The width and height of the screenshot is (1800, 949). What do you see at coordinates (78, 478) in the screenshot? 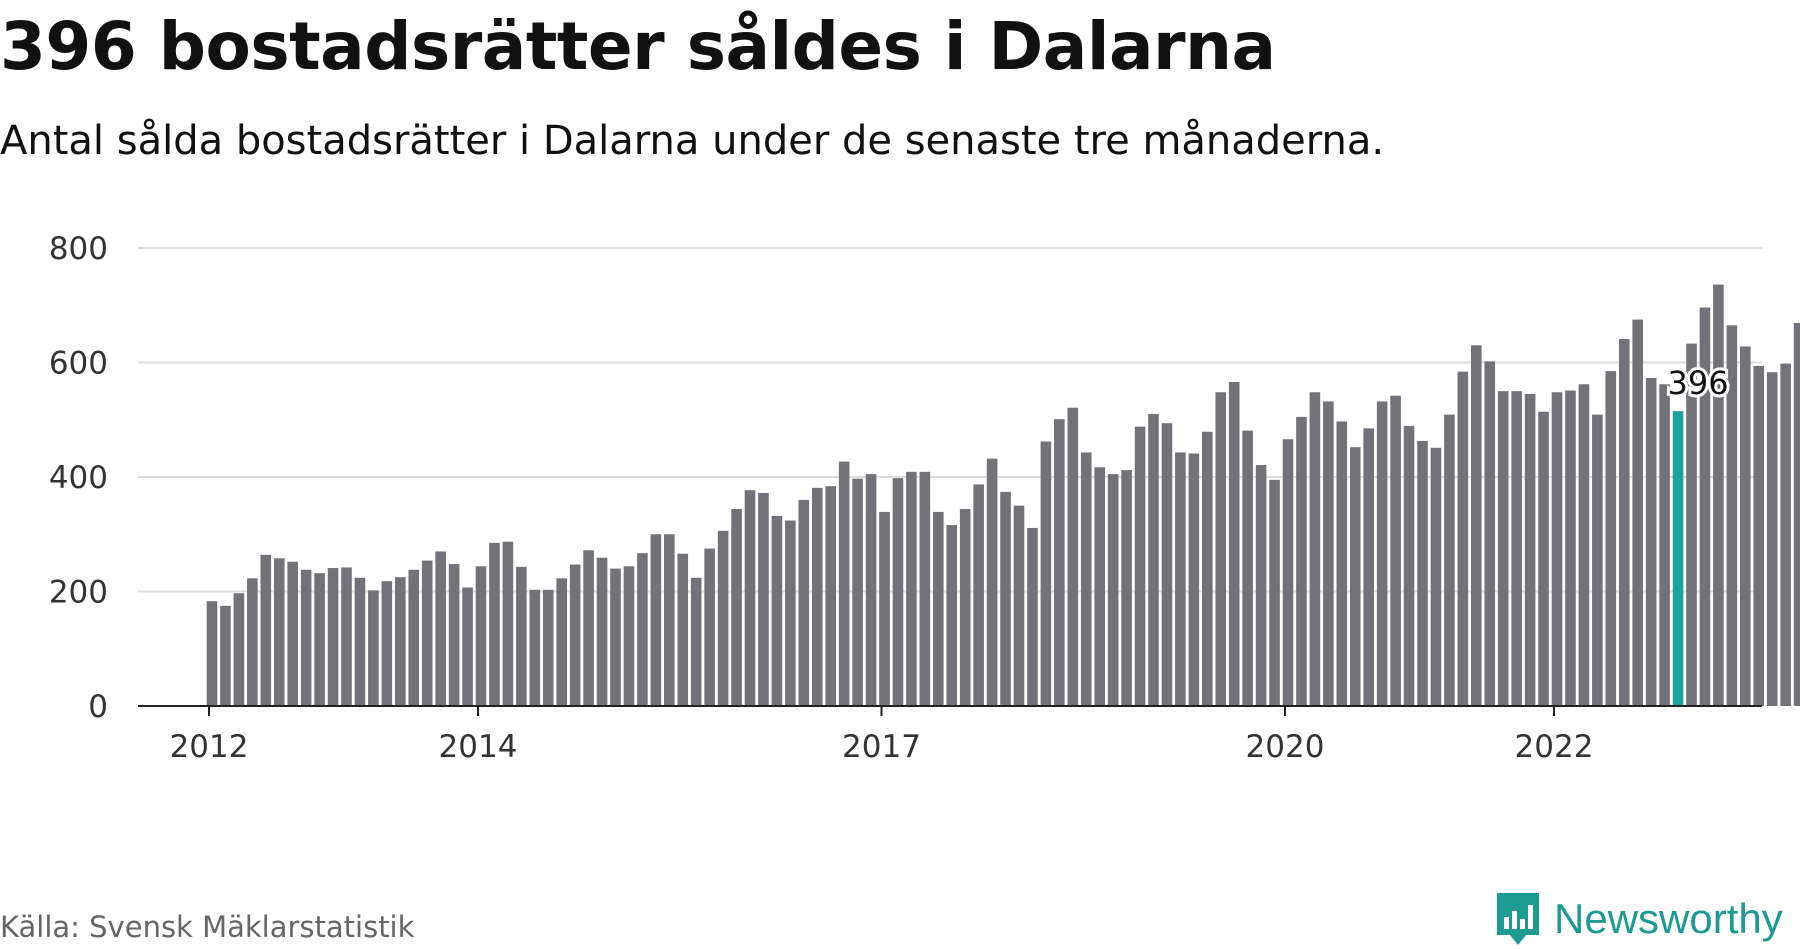
I see `y-tick-label: 400` at bounding box center [78, 478].